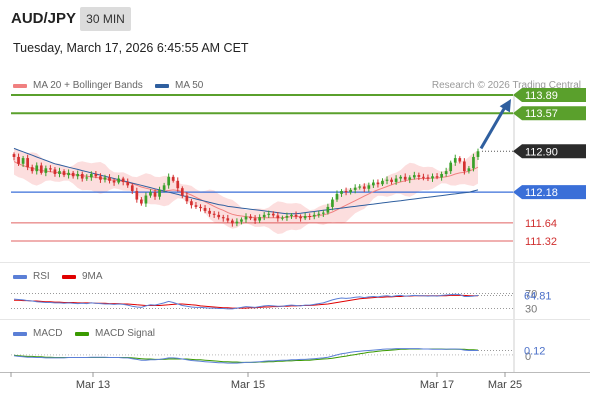  Describe the element at coordinates (549, 151) in the screenshot. I see `current-price-tag` at that location.